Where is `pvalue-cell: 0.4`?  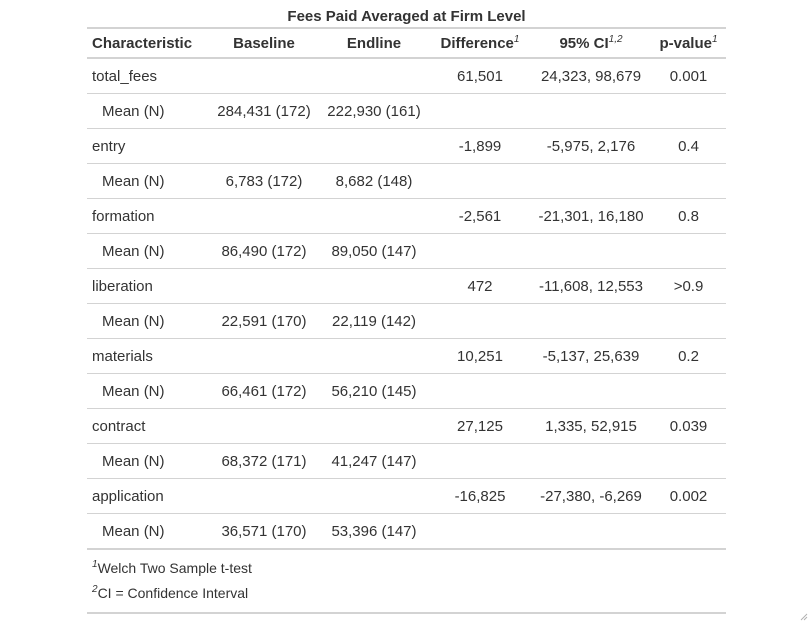 pvalue-cell: 0.4 is located at coordinates (688, 146).